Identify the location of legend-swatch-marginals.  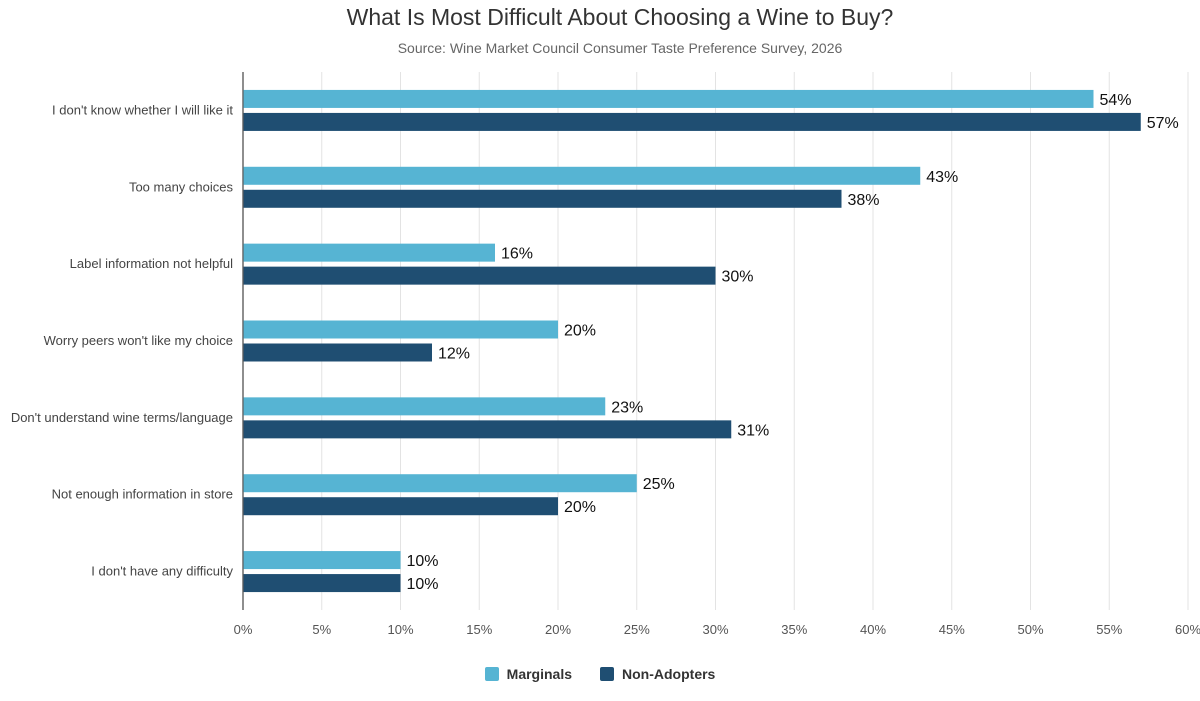
(491, 674).